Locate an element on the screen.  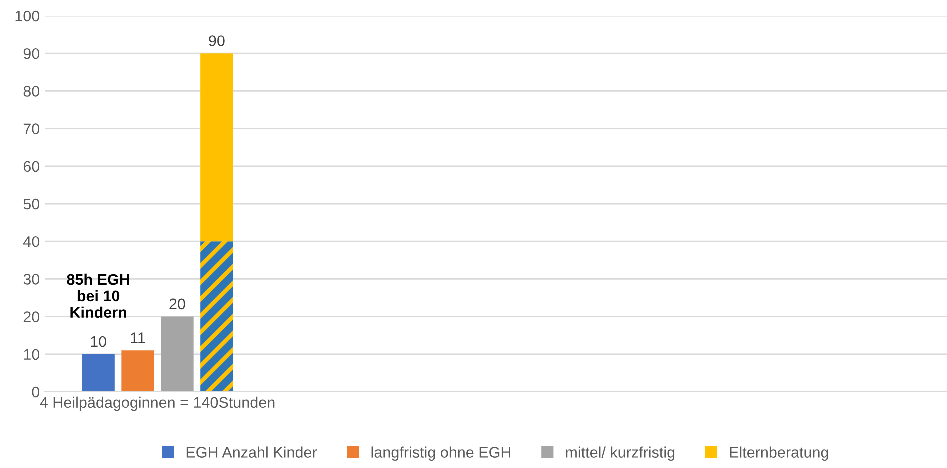
data-label: 11 is located at coordinates (138, 338).